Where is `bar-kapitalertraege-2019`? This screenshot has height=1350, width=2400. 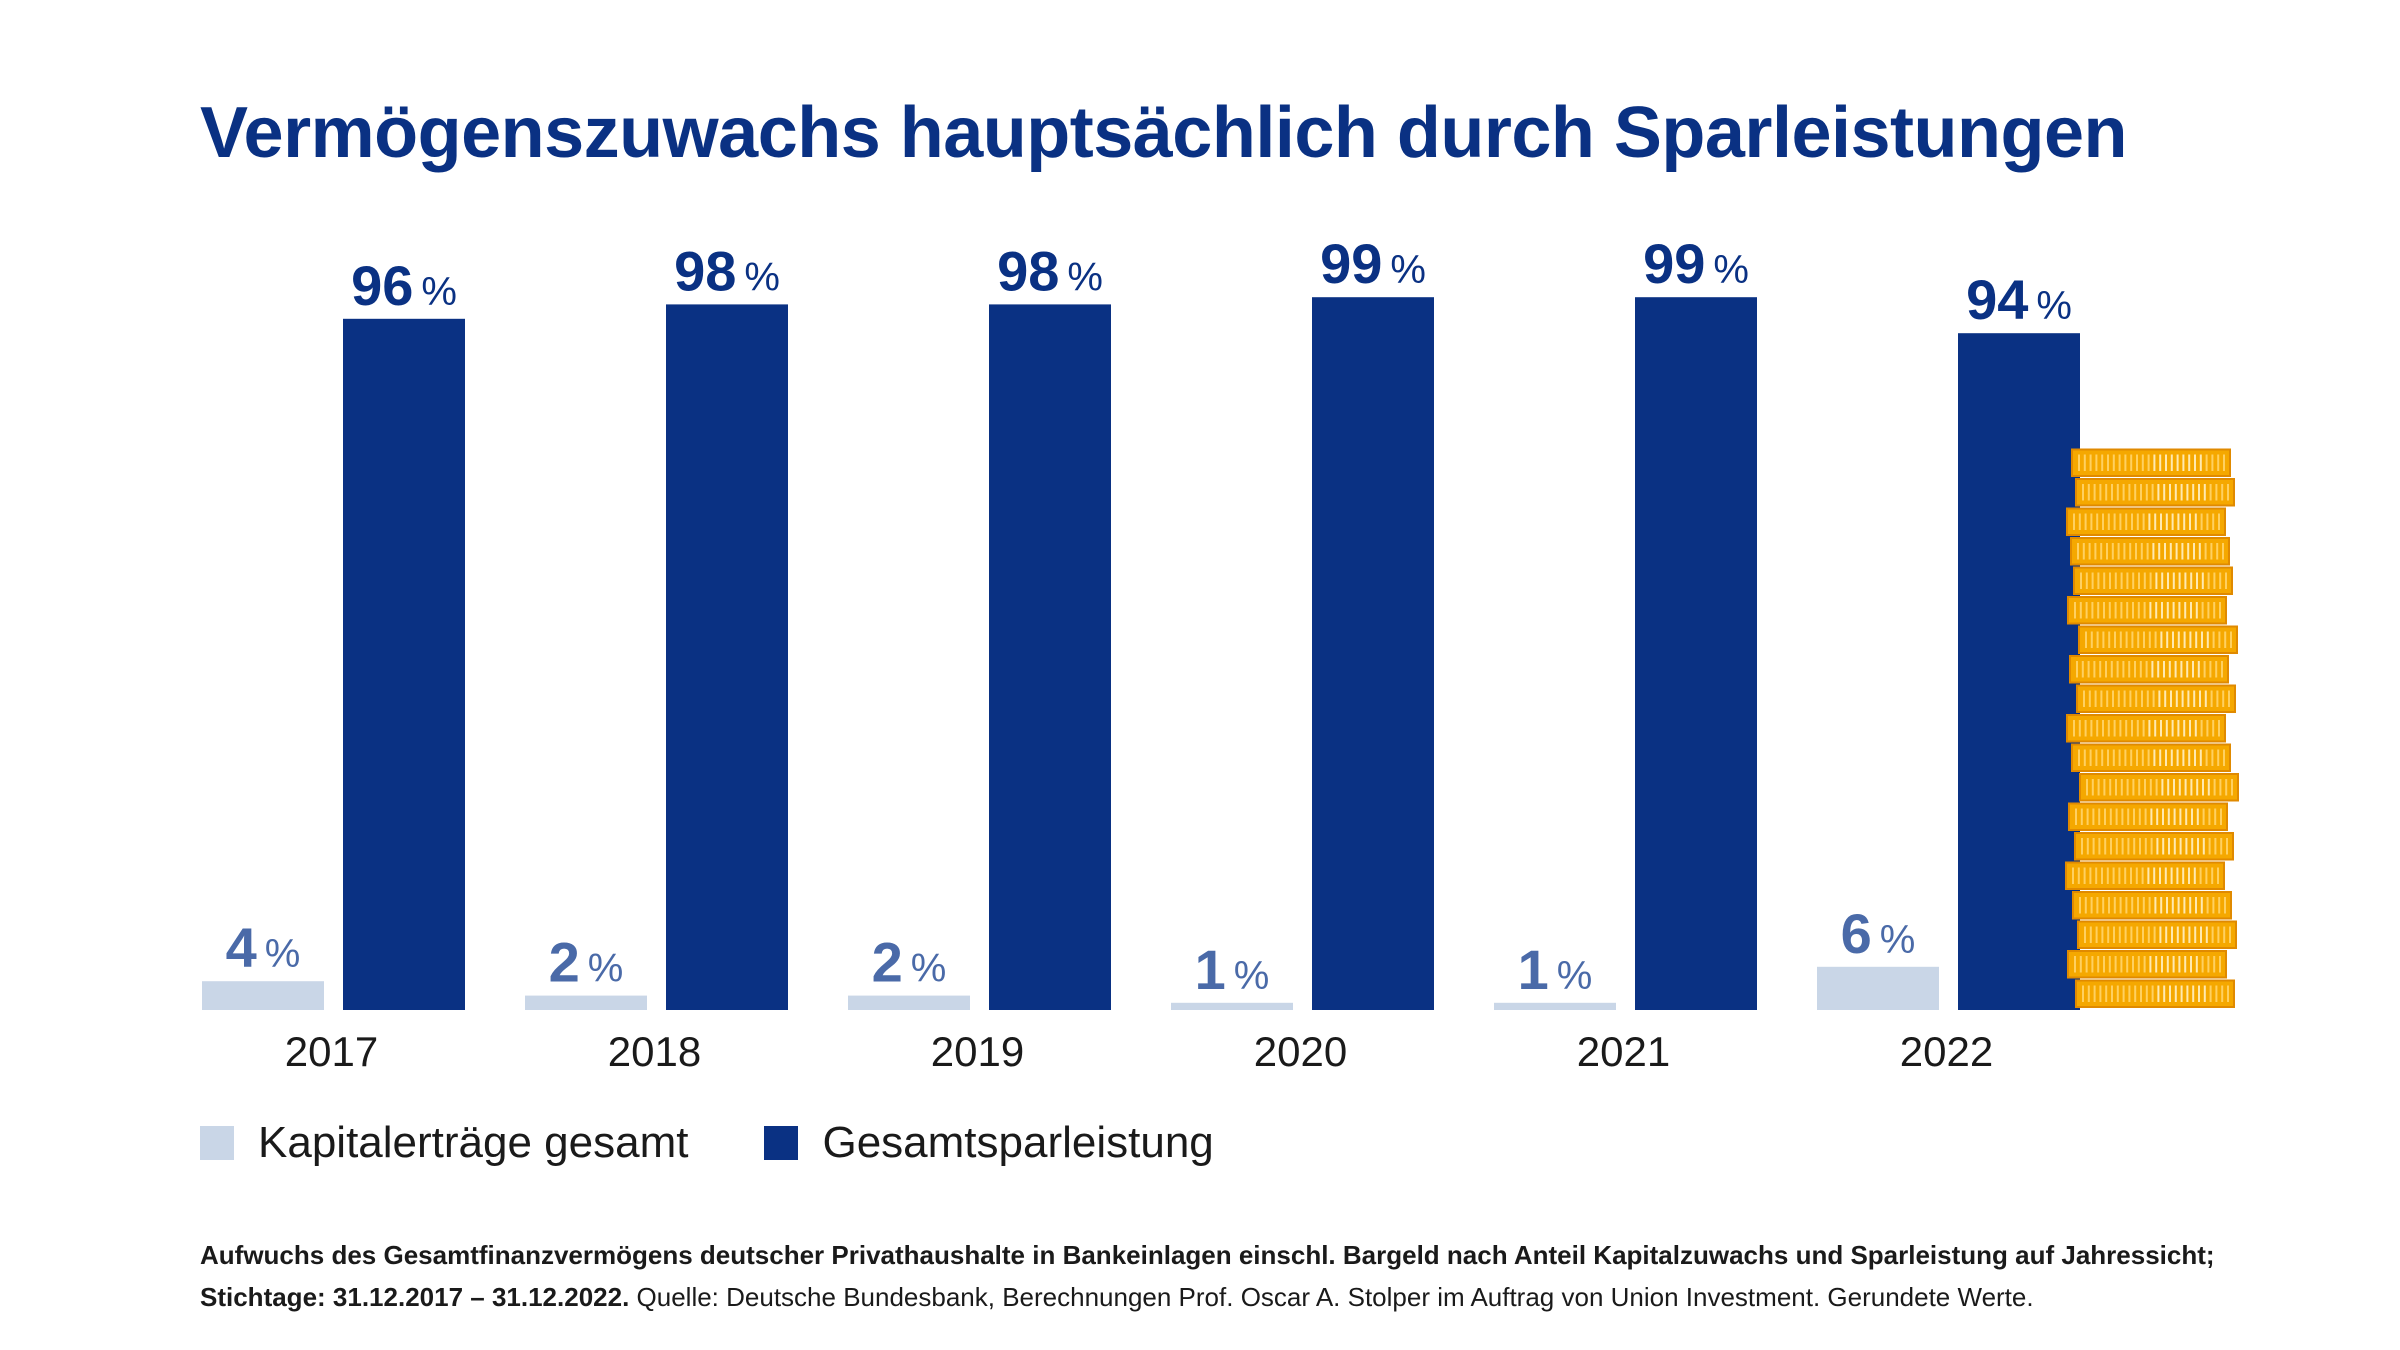 bar-kapitalertraege-2019 is located at coordinates (909, 1002).